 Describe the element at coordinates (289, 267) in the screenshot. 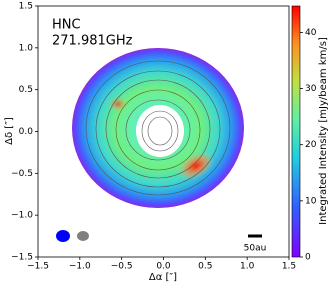

I see `x-tick-label: 1.5` at that location.